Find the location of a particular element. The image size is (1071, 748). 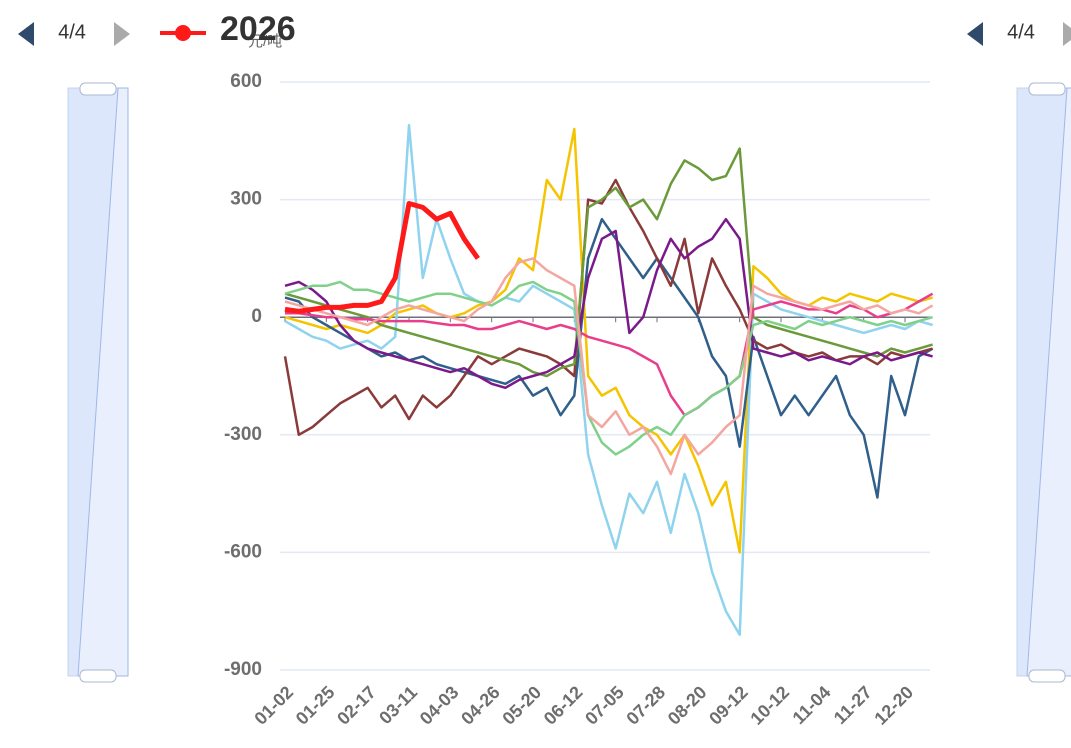

y-tick-label: 0 is located at coordinates (256, 316).